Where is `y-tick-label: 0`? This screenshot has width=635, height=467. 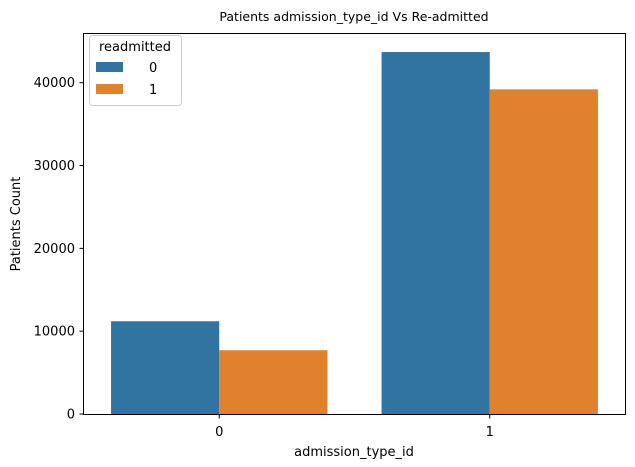
y-tick-label: 0 is located at coordinates (71, 415).